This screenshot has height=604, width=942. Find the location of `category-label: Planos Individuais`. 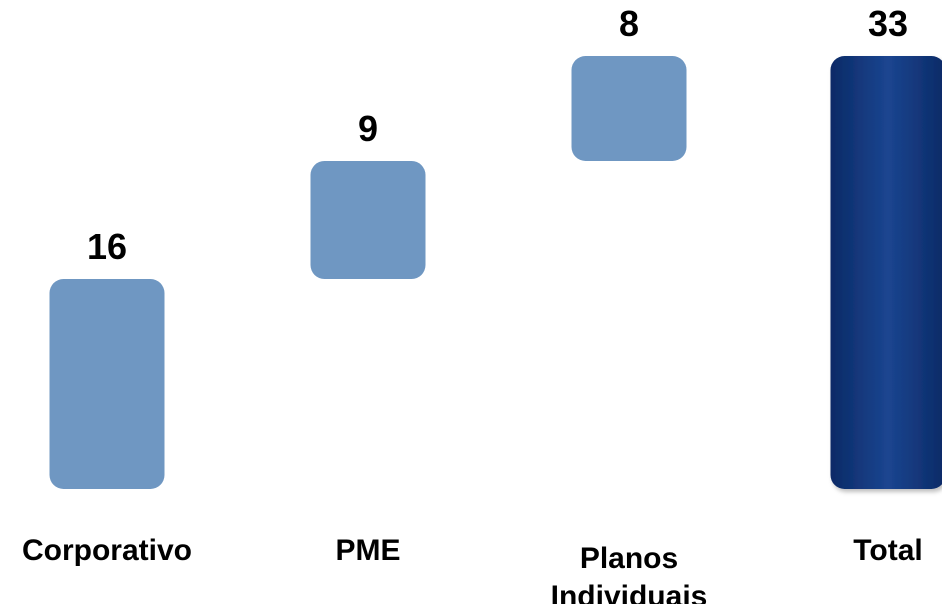

category-label: Planos Individuais is located at coordinates (629, 573).